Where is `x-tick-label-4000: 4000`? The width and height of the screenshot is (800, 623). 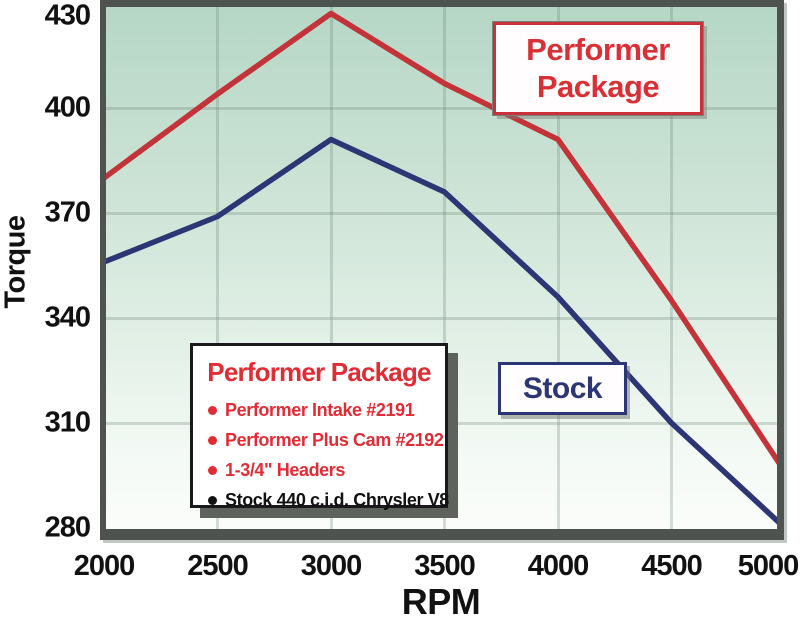
x-tick-label-4000: 4000 is located at coordinates (558, 566).